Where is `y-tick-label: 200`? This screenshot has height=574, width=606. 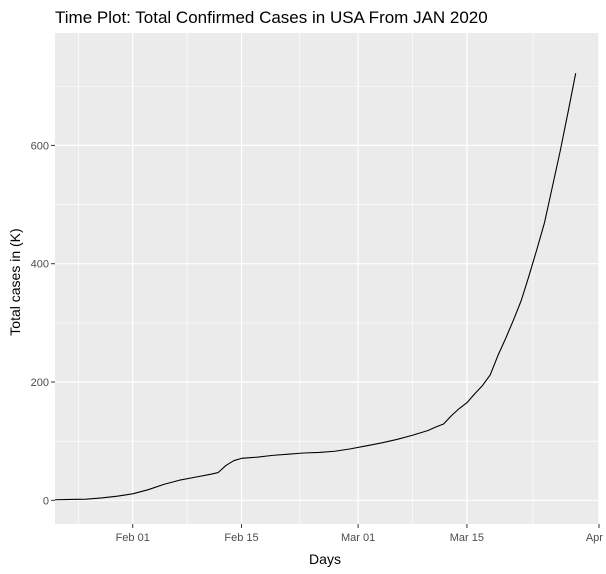 y-tick-label: 200 is located at coordinates (40, 383).